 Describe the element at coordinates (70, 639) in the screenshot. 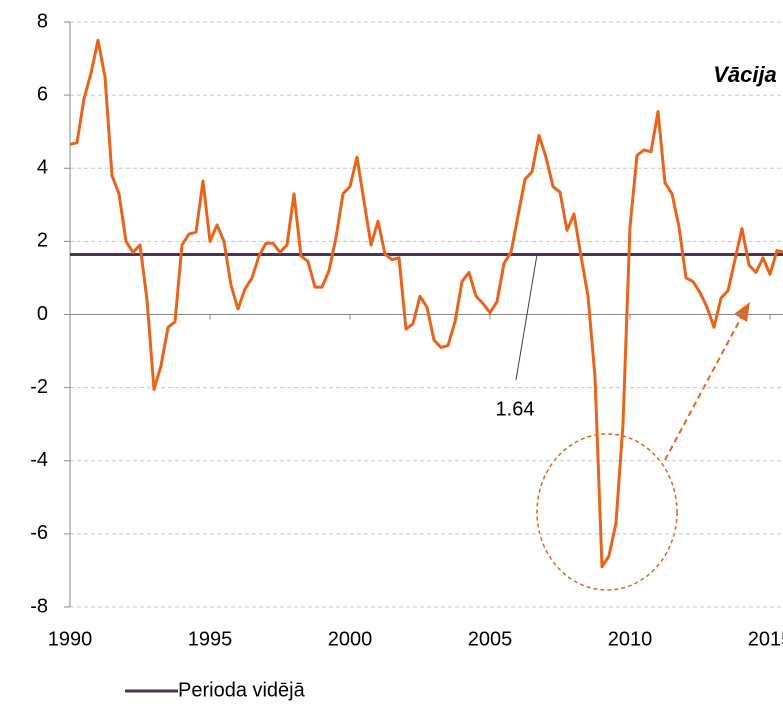

I see `x-tick-label: 1990` at that location.